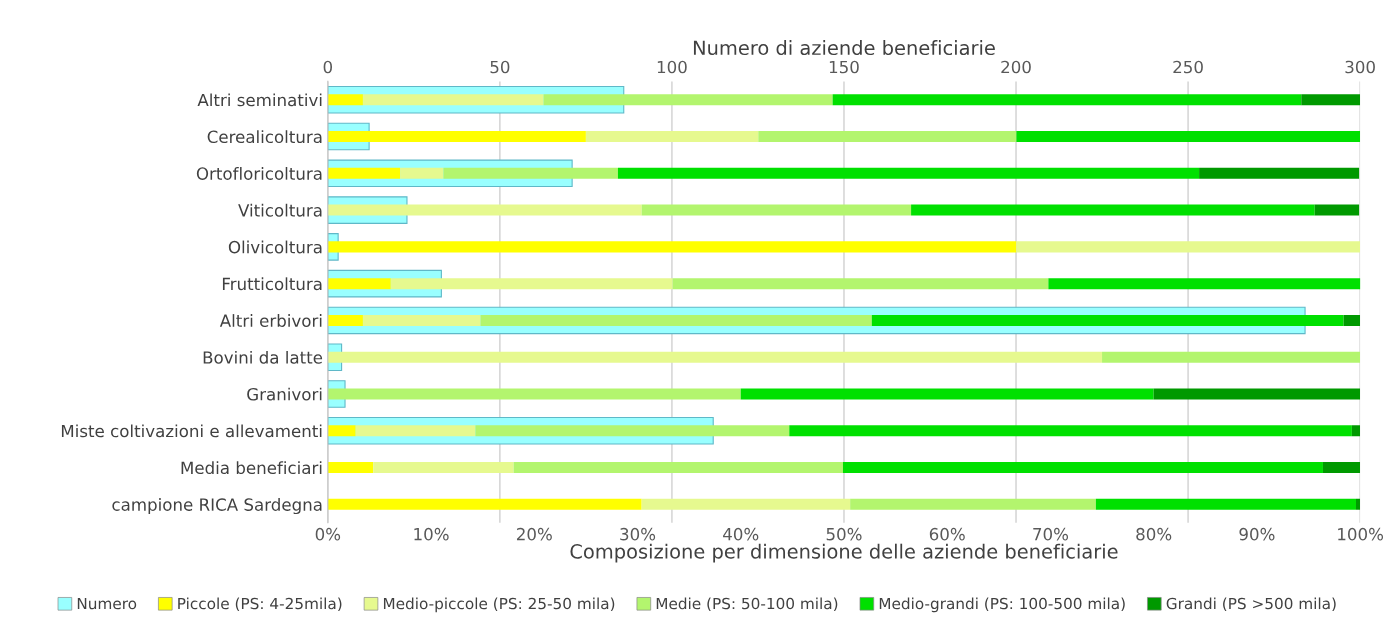 The width and height of the screenshot is (1395, 626). What do you see at coordinates (284, 394) in the screenshot?
I see `y-tick-label: Granivori` at bounding box center [284, 394].